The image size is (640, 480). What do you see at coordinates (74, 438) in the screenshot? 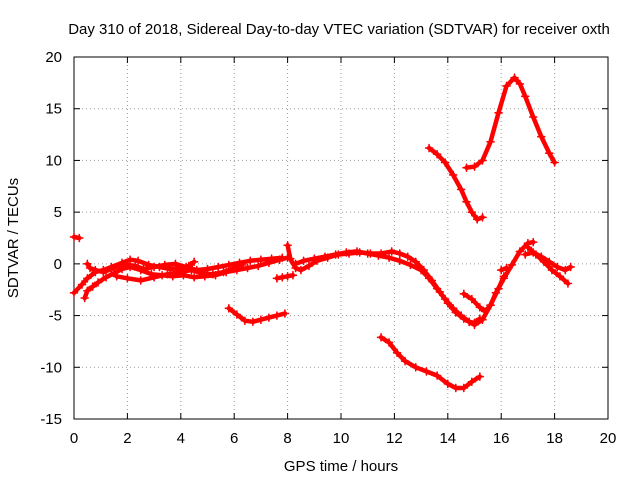
I see `x-tick-label: 0` at bounding box center [74, 438].